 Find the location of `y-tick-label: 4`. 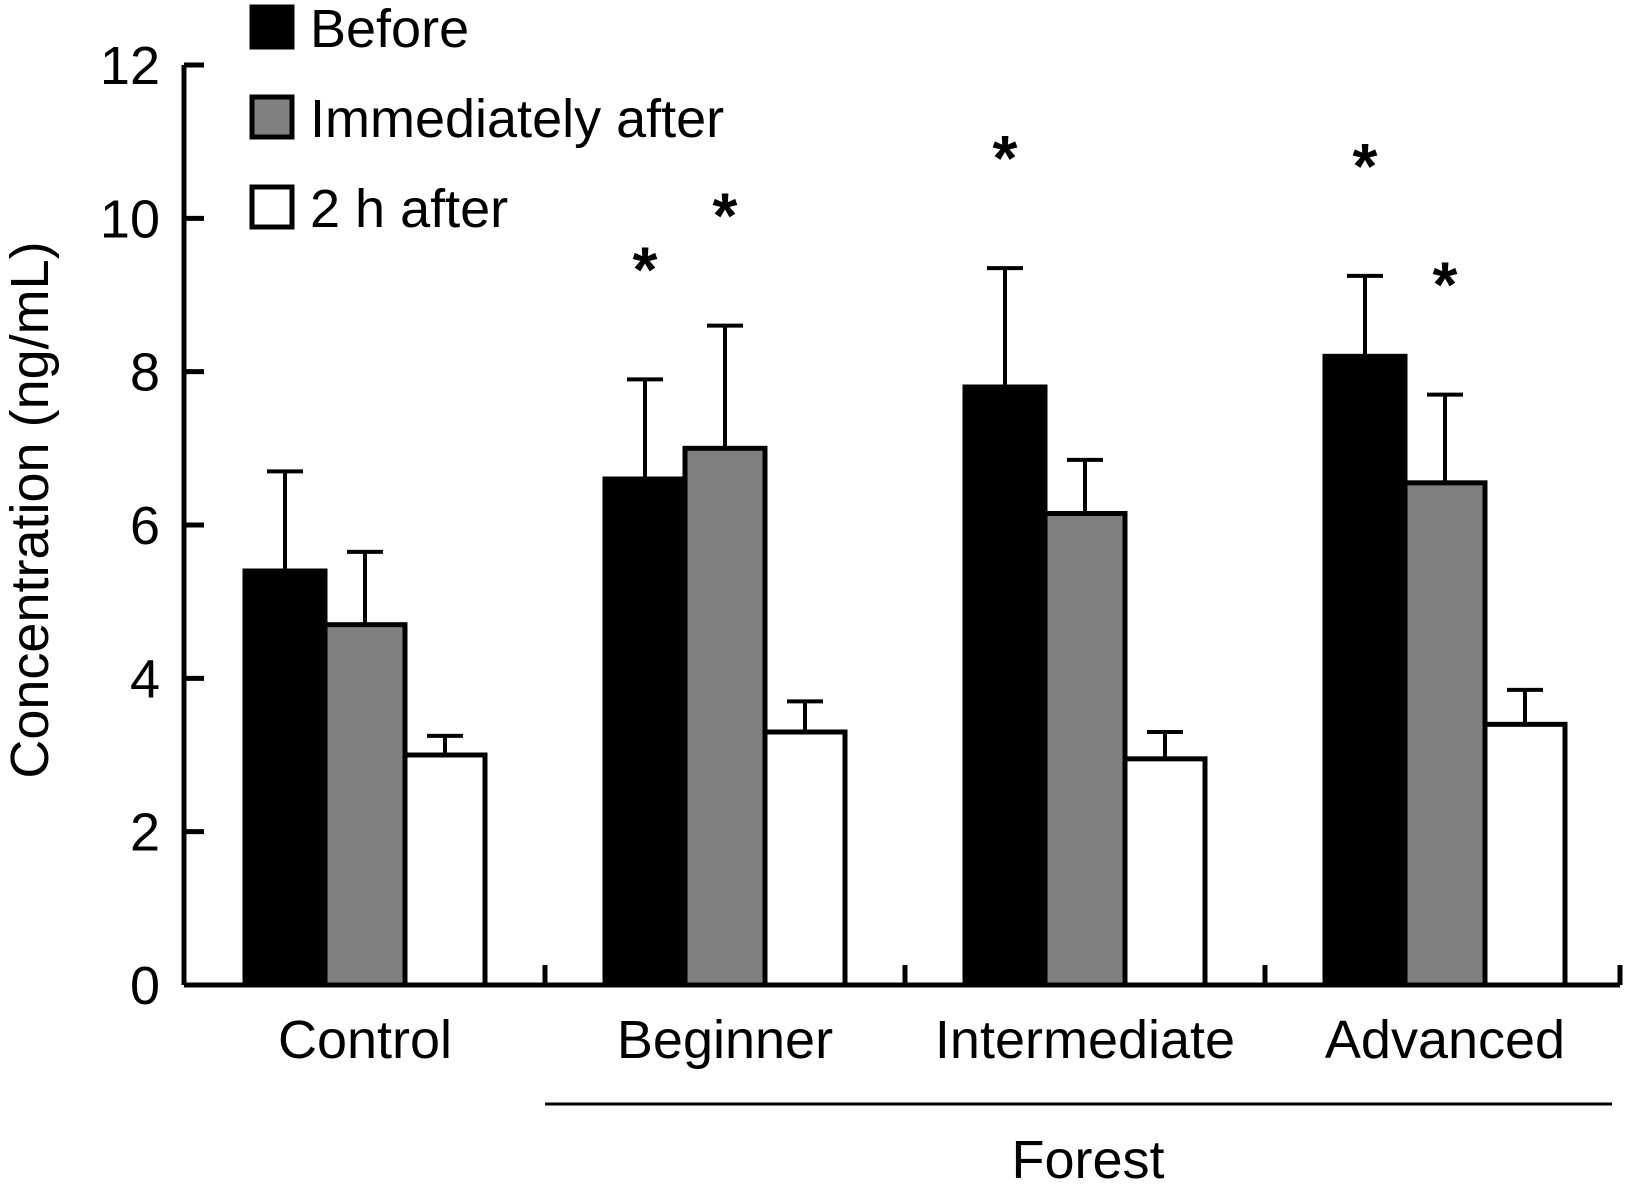

y-tick-label: 4 is located at coordinates (145, 679).